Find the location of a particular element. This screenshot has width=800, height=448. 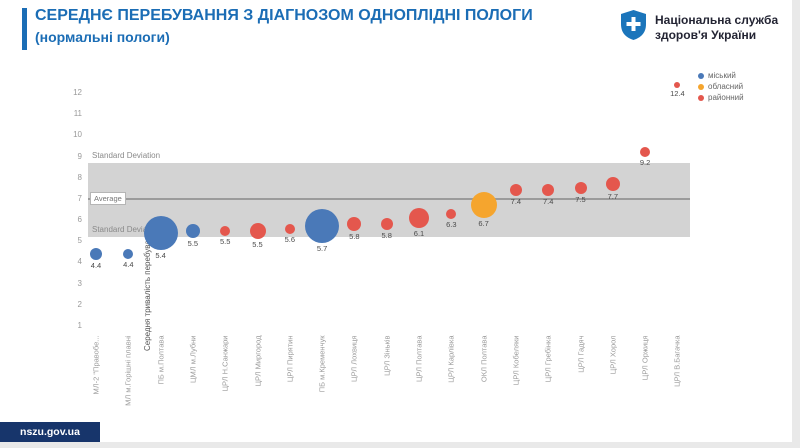

x-axis-category-label: ЦМЛ м.Лубни is located at coordinates (193, 359).